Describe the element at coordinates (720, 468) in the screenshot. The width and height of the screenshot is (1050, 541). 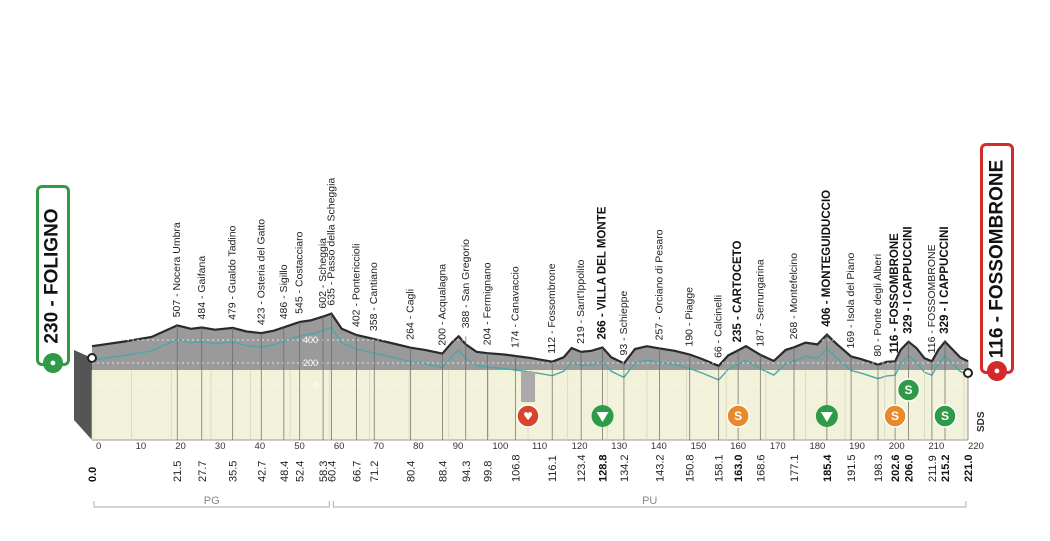
I see `waypoint-km-label: 158.1` at that location.